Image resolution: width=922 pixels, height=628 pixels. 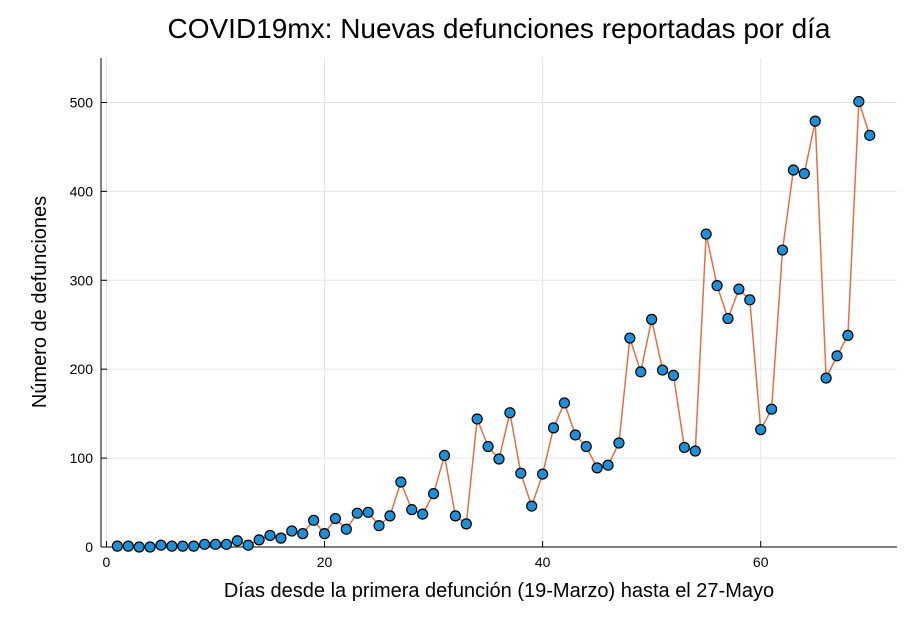 What do you see at coordinates (40, 302) in the screenshot?
I see `y-axis-label: Número de defunciones` at bounding box center [40, 302].